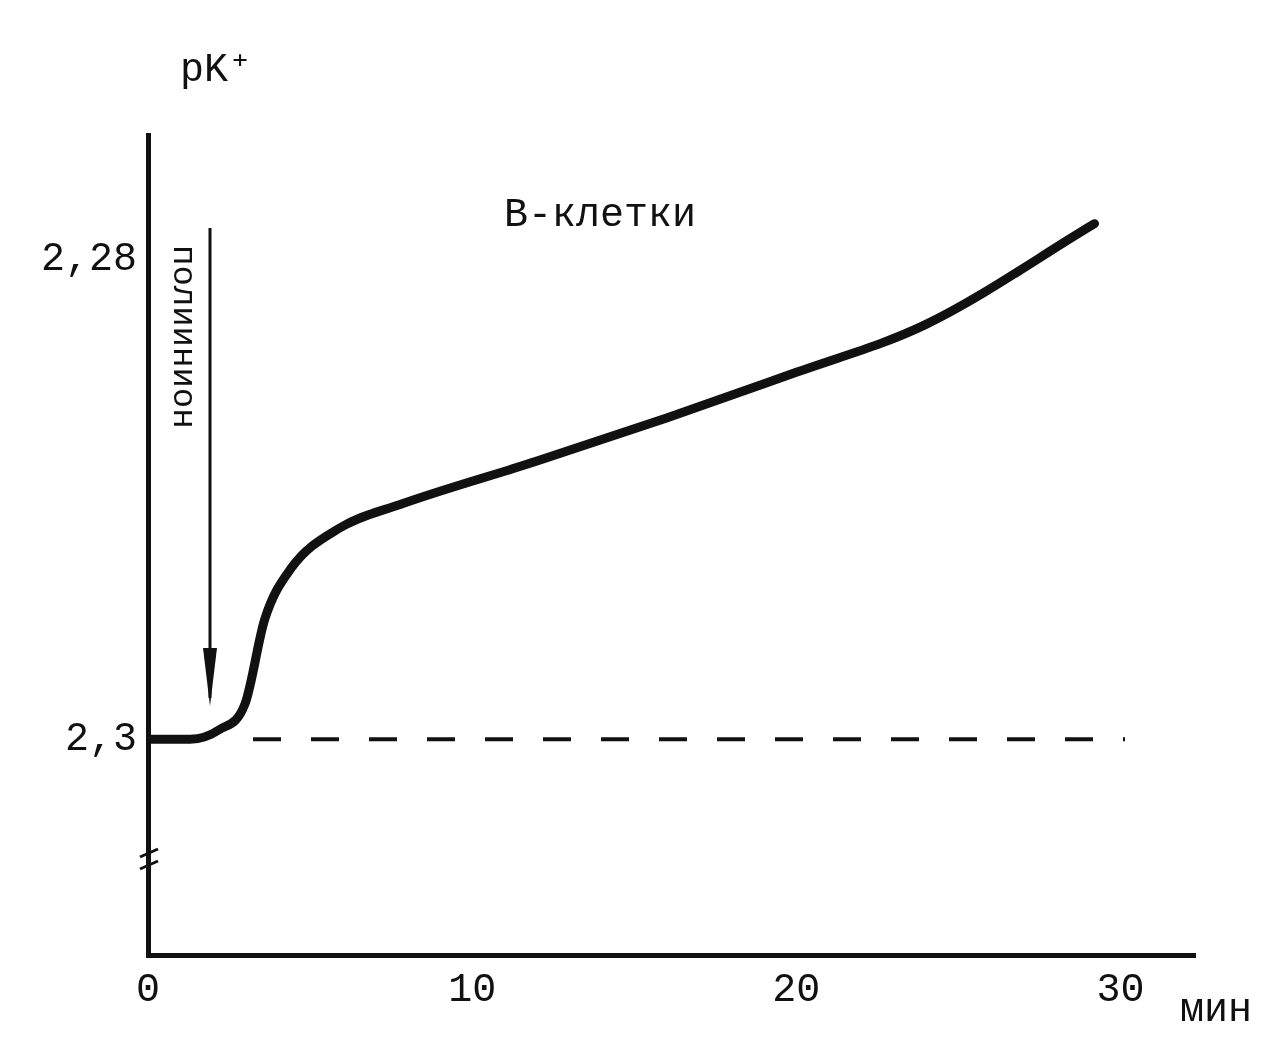  What do you see at coordinates (88, 260) in the screenshot?
I see `y-tick-label: 2,28` at bounding box center [88, 260].